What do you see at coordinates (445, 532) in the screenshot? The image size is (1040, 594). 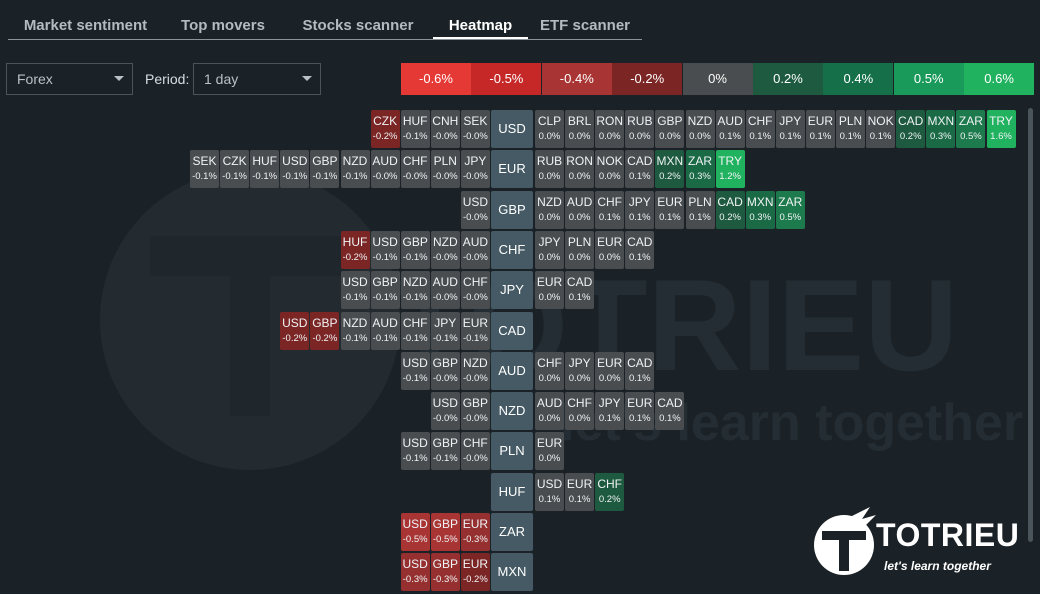 I see `heatmap-cell: GBP -0.5%` at bounding box center [445, 532].